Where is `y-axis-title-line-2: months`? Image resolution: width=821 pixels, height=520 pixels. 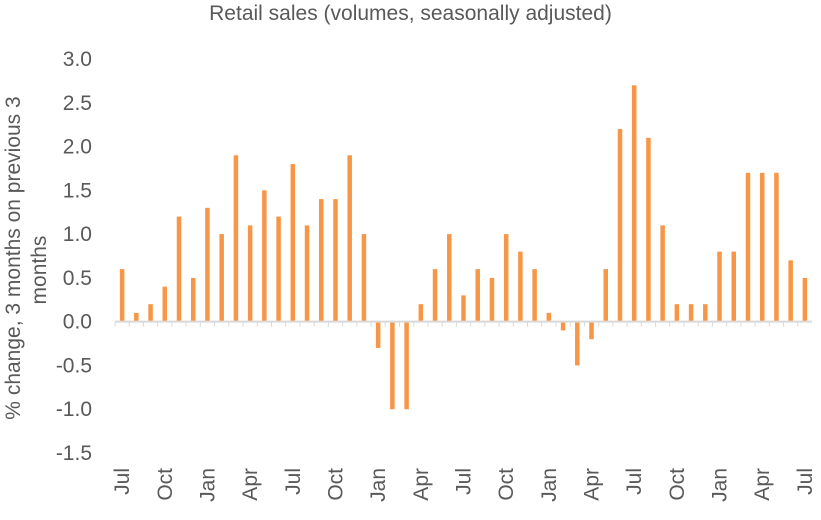
y-axis-title-line-2: months is located at coordinates (39, 270).